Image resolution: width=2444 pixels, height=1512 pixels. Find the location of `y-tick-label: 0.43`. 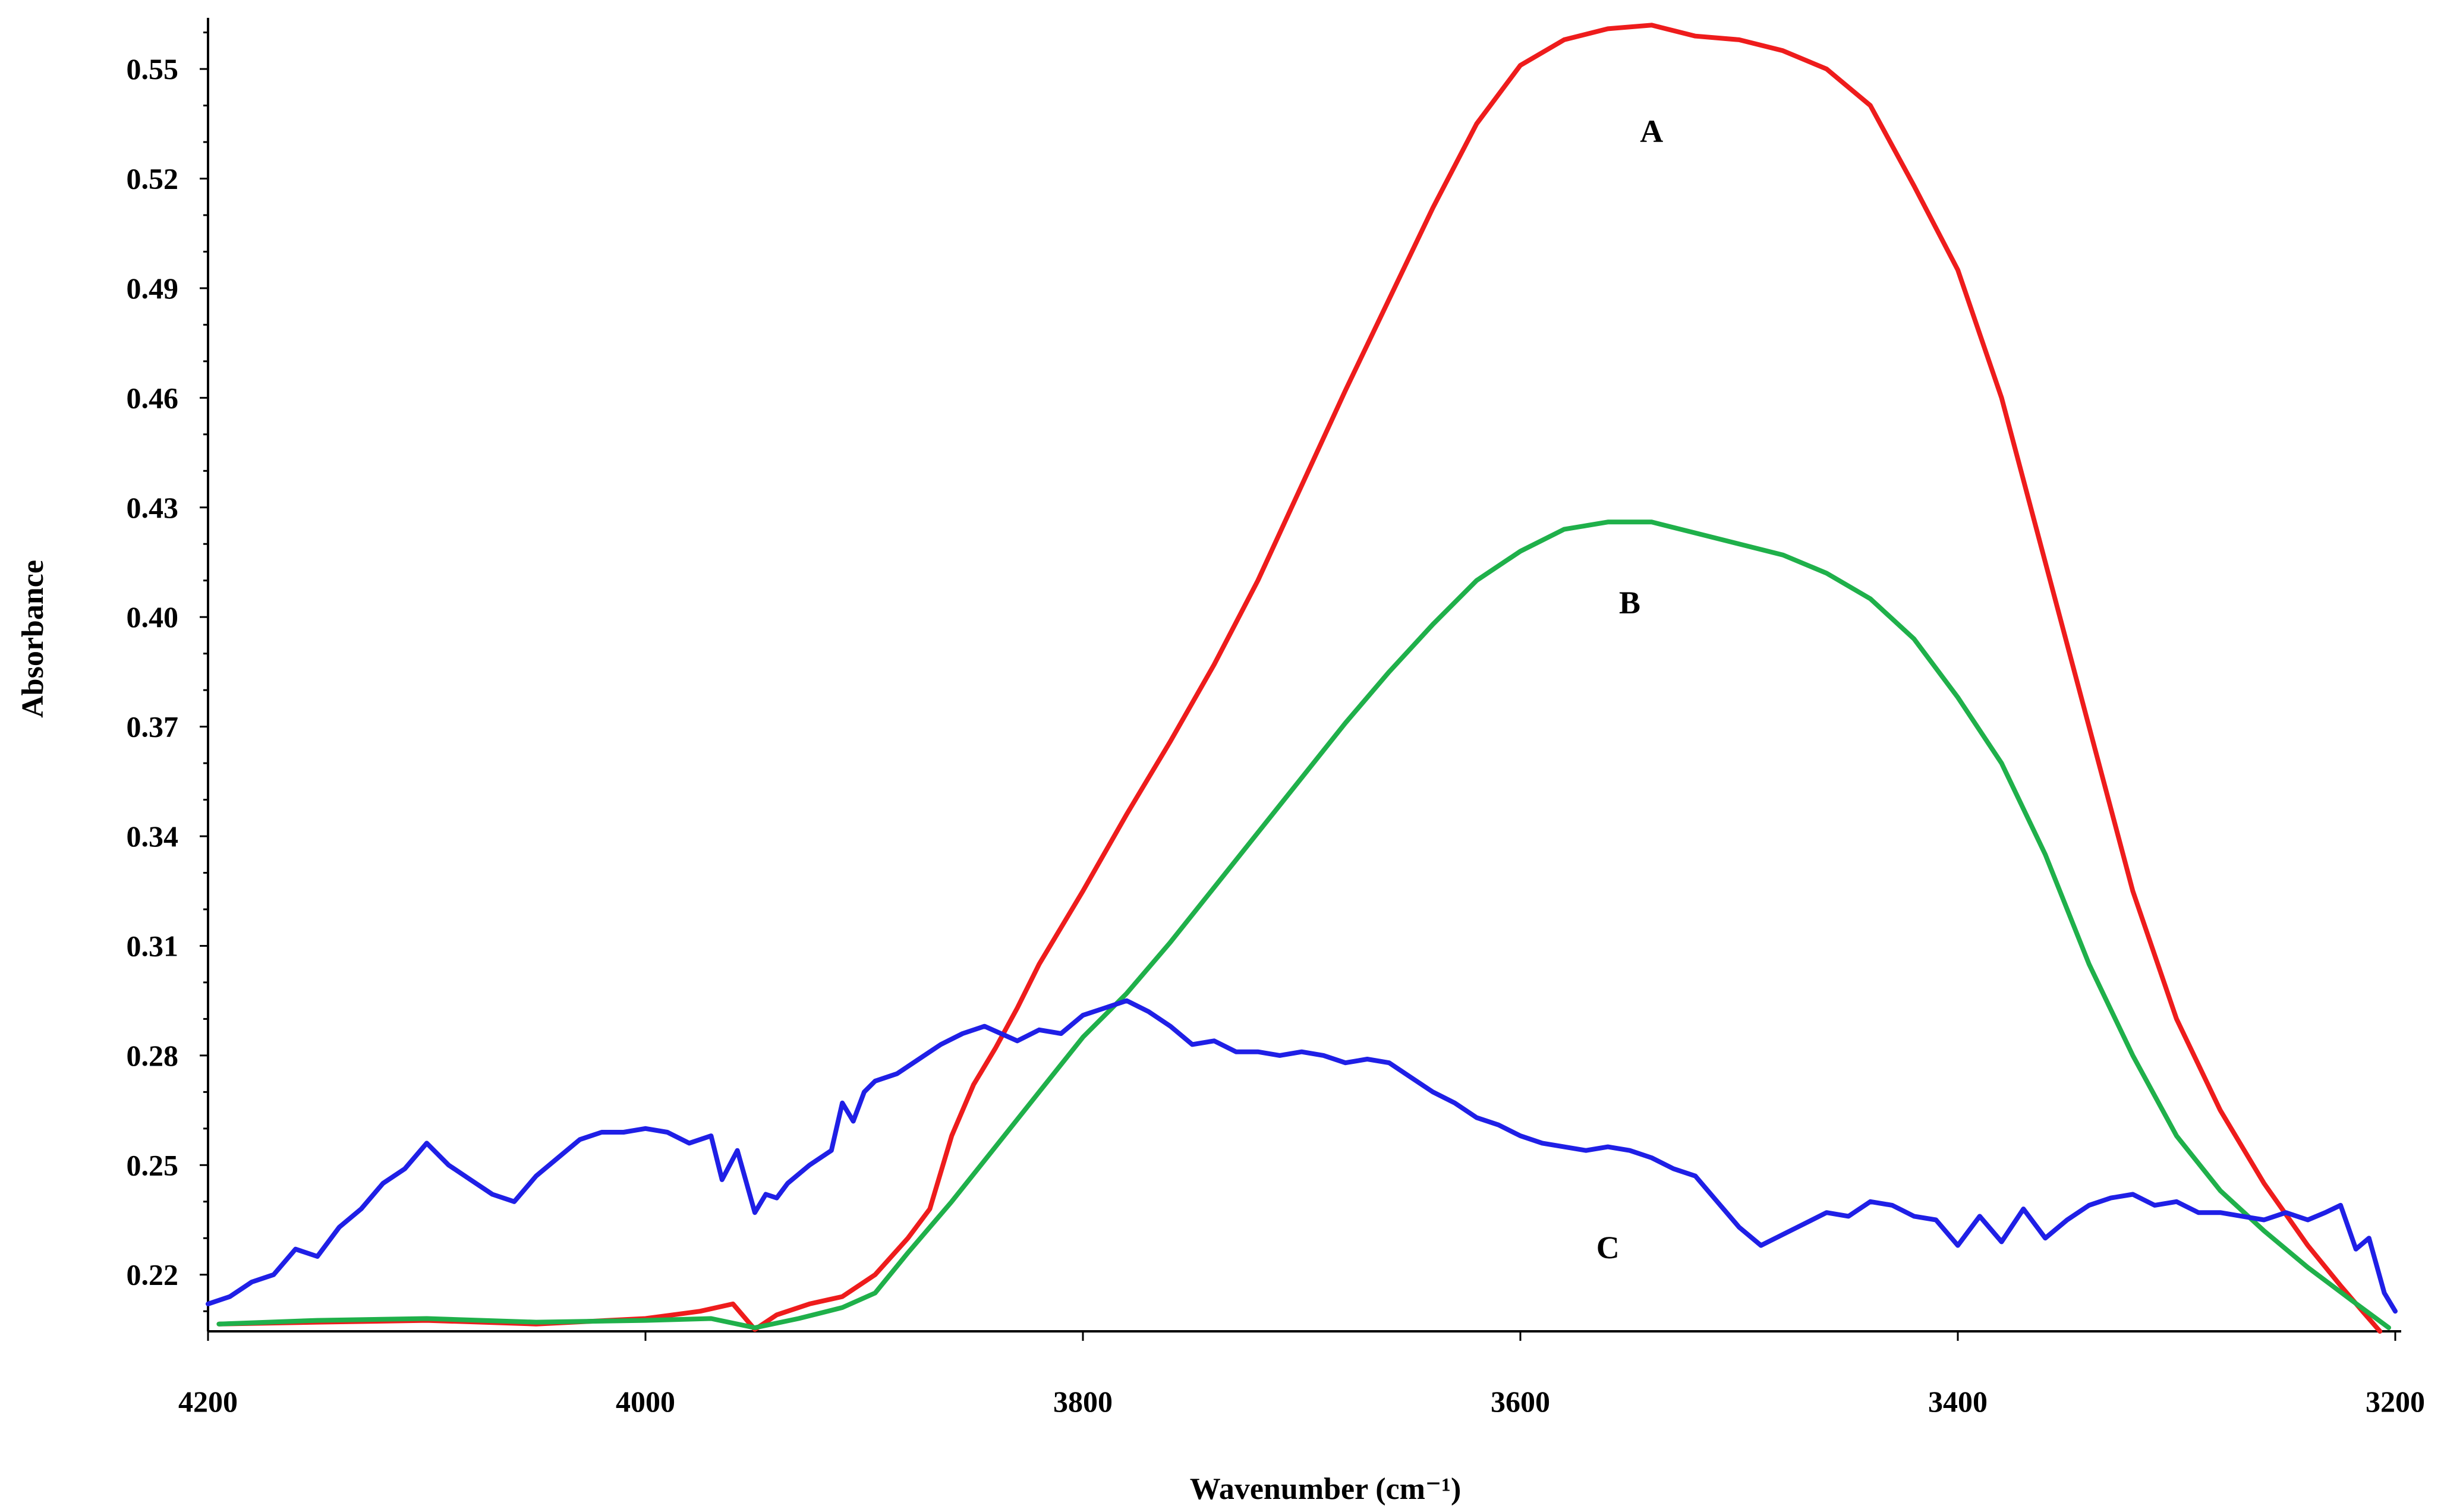

y-tick-label: 0.43 is located at coordinates (153, 507).